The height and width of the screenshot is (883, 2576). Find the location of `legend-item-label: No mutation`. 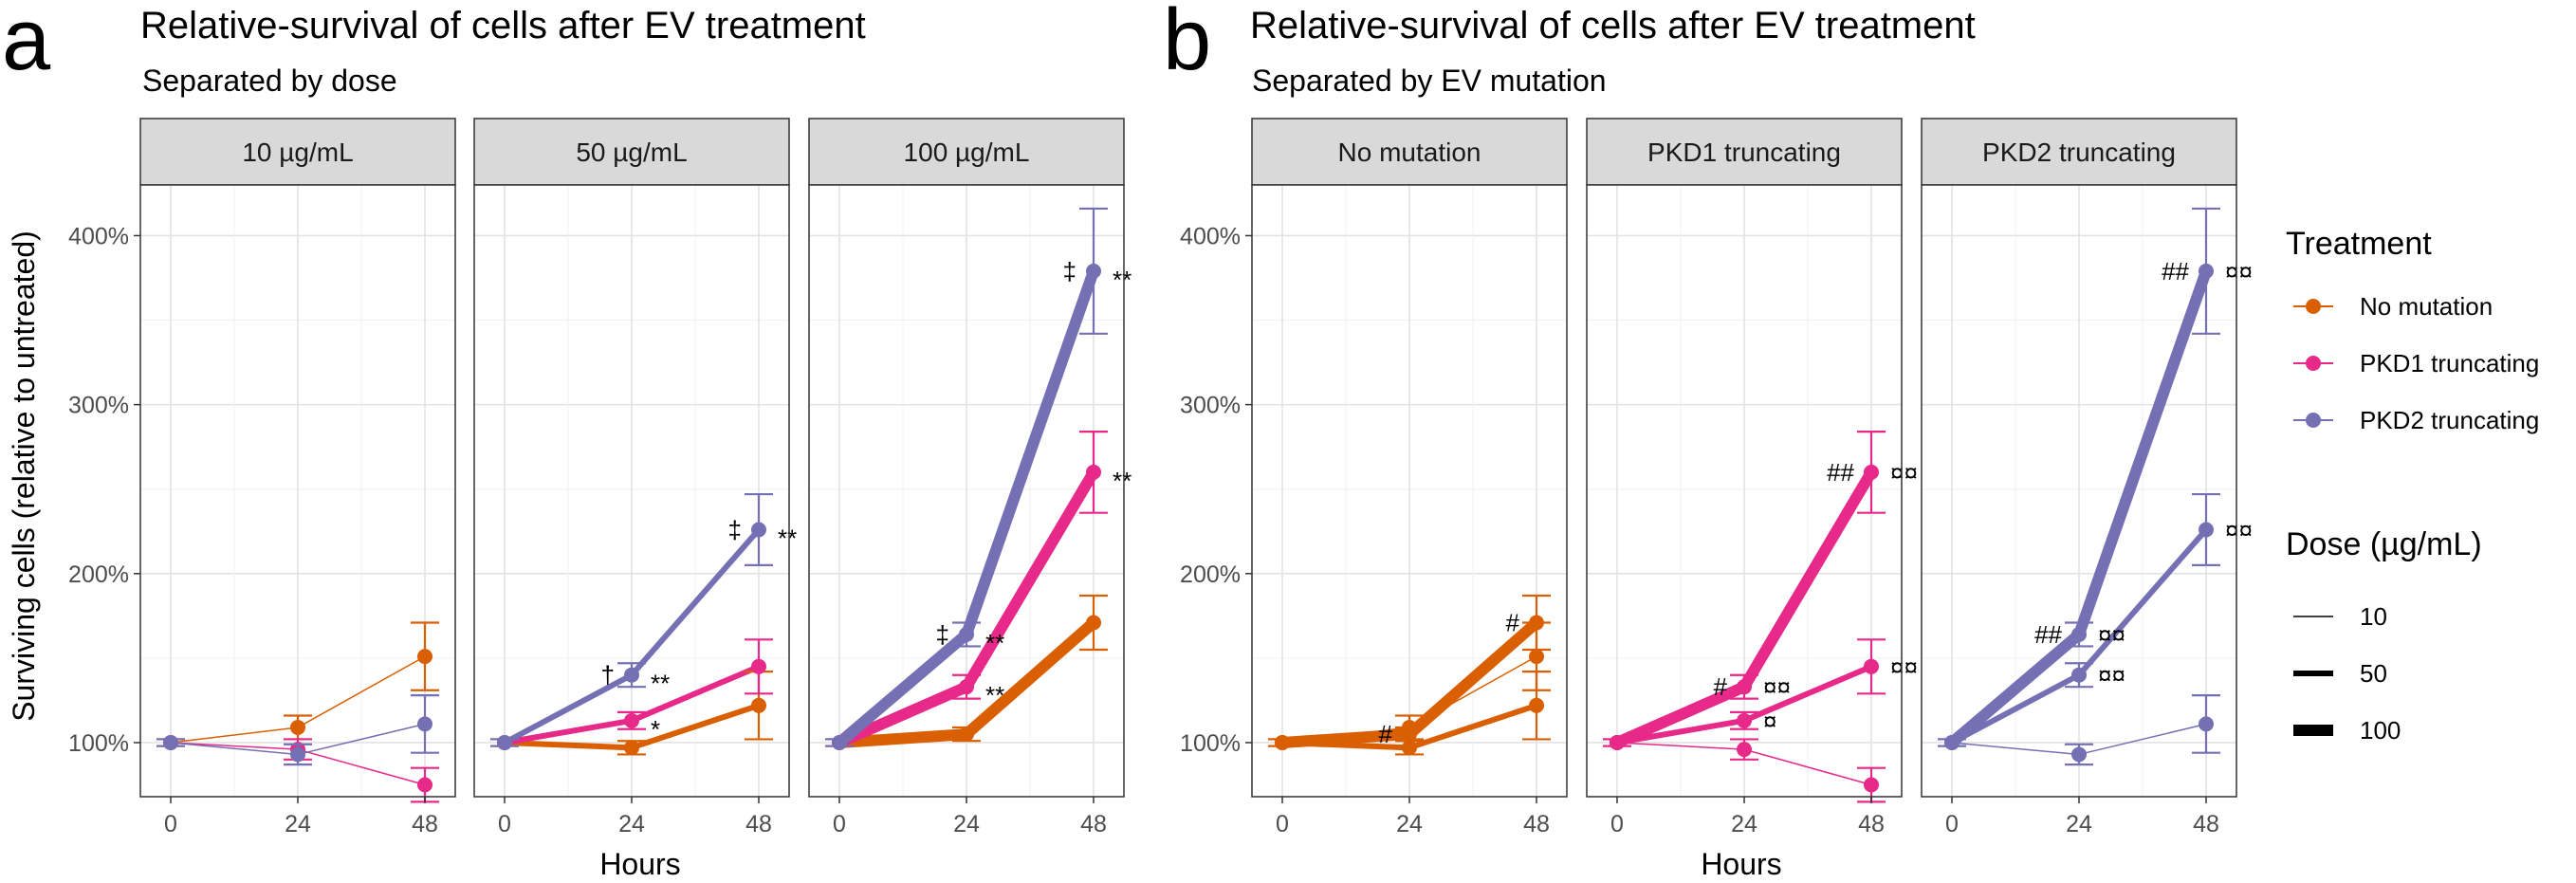

legend-item-label: No mutation is located at coordinates (2426, 306).